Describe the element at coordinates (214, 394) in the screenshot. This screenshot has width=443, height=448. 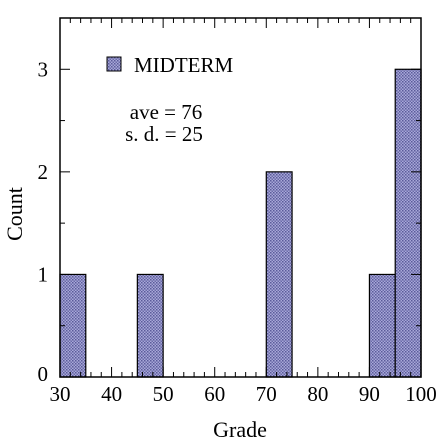
I see `x-tick-label: 60` at that location.